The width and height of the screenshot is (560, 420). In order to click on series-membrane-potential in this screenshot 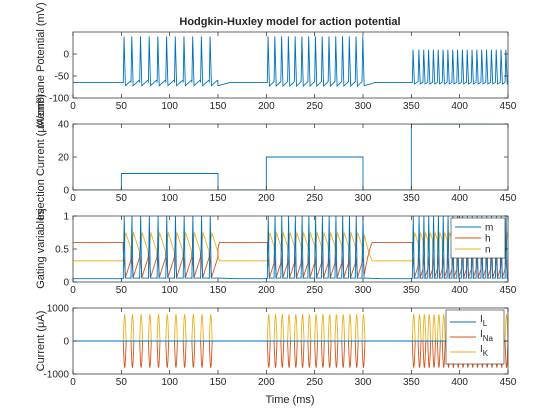, I will do `click(290, 62)`.